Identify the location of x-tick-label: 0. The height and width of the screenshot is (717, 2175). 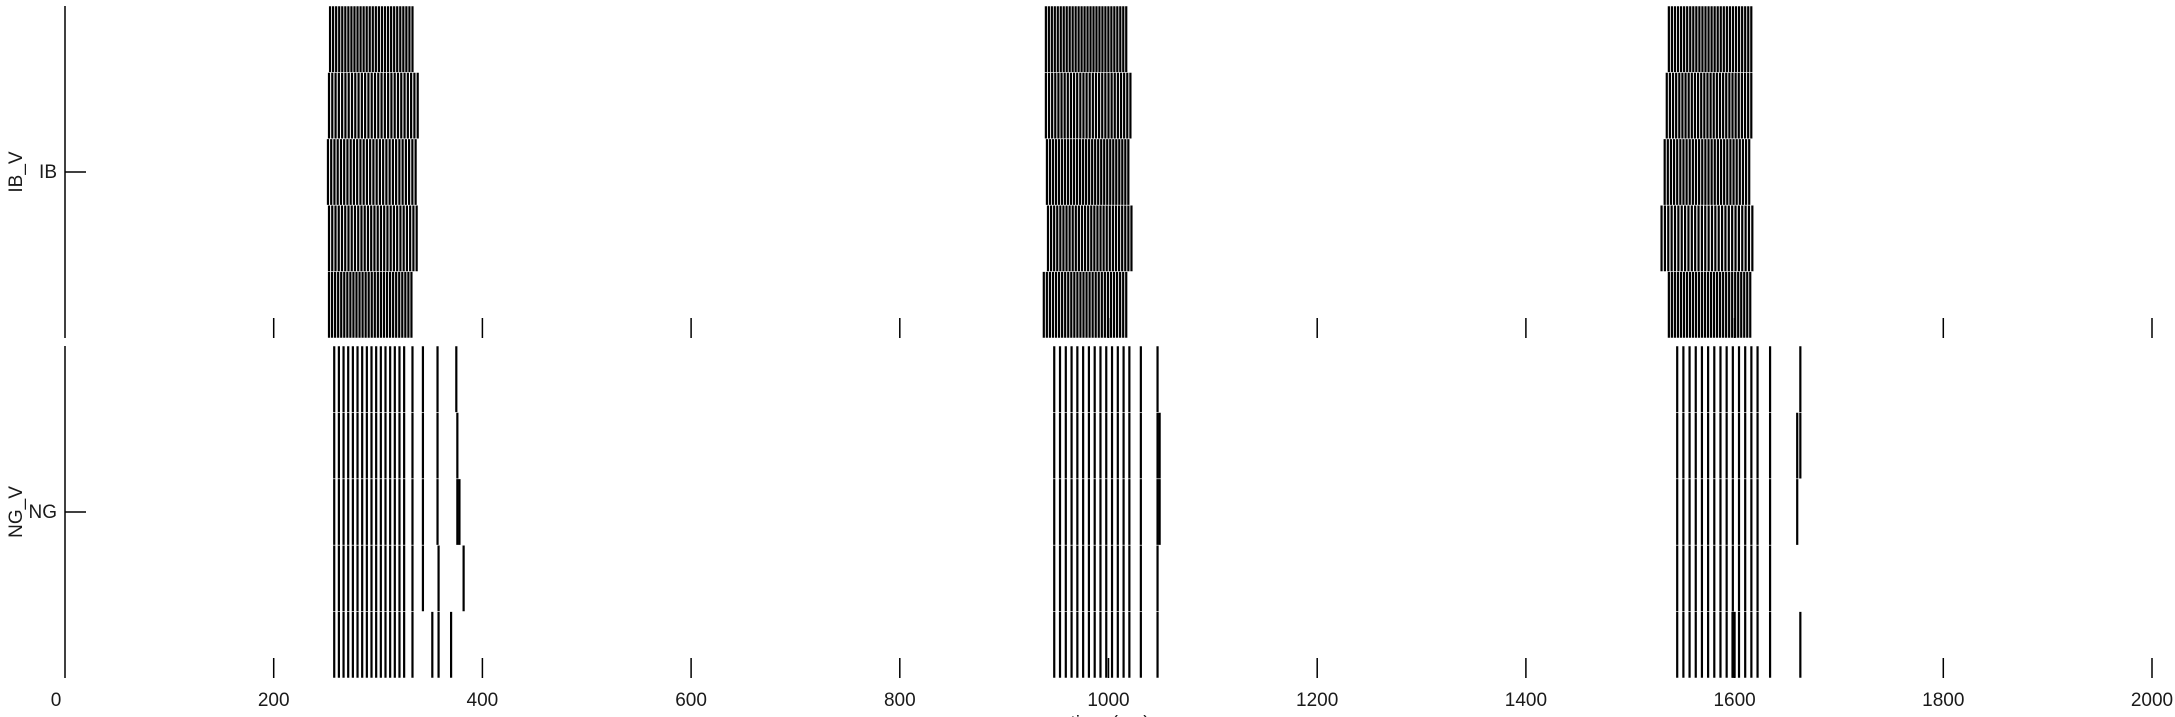
(56, 700).